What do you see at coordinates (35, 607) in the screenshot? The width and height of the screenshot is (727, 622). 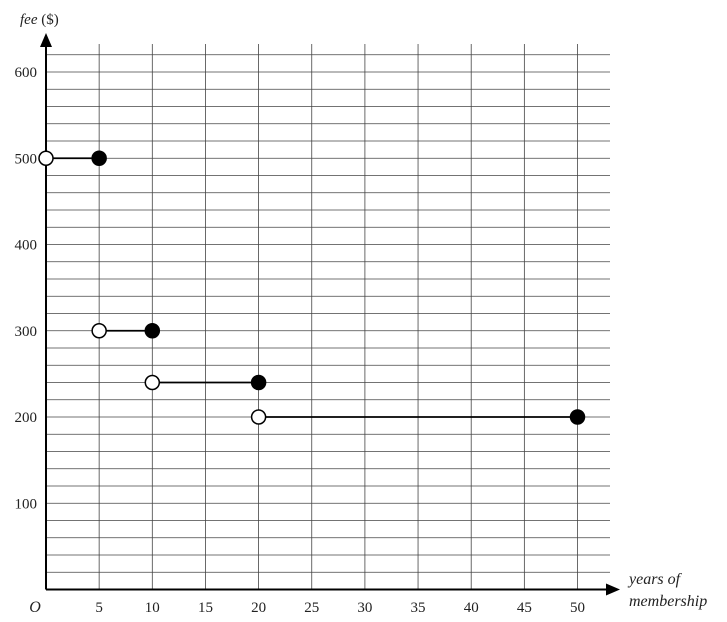 I see `origin-label: O` at bounding box center [35, 607].